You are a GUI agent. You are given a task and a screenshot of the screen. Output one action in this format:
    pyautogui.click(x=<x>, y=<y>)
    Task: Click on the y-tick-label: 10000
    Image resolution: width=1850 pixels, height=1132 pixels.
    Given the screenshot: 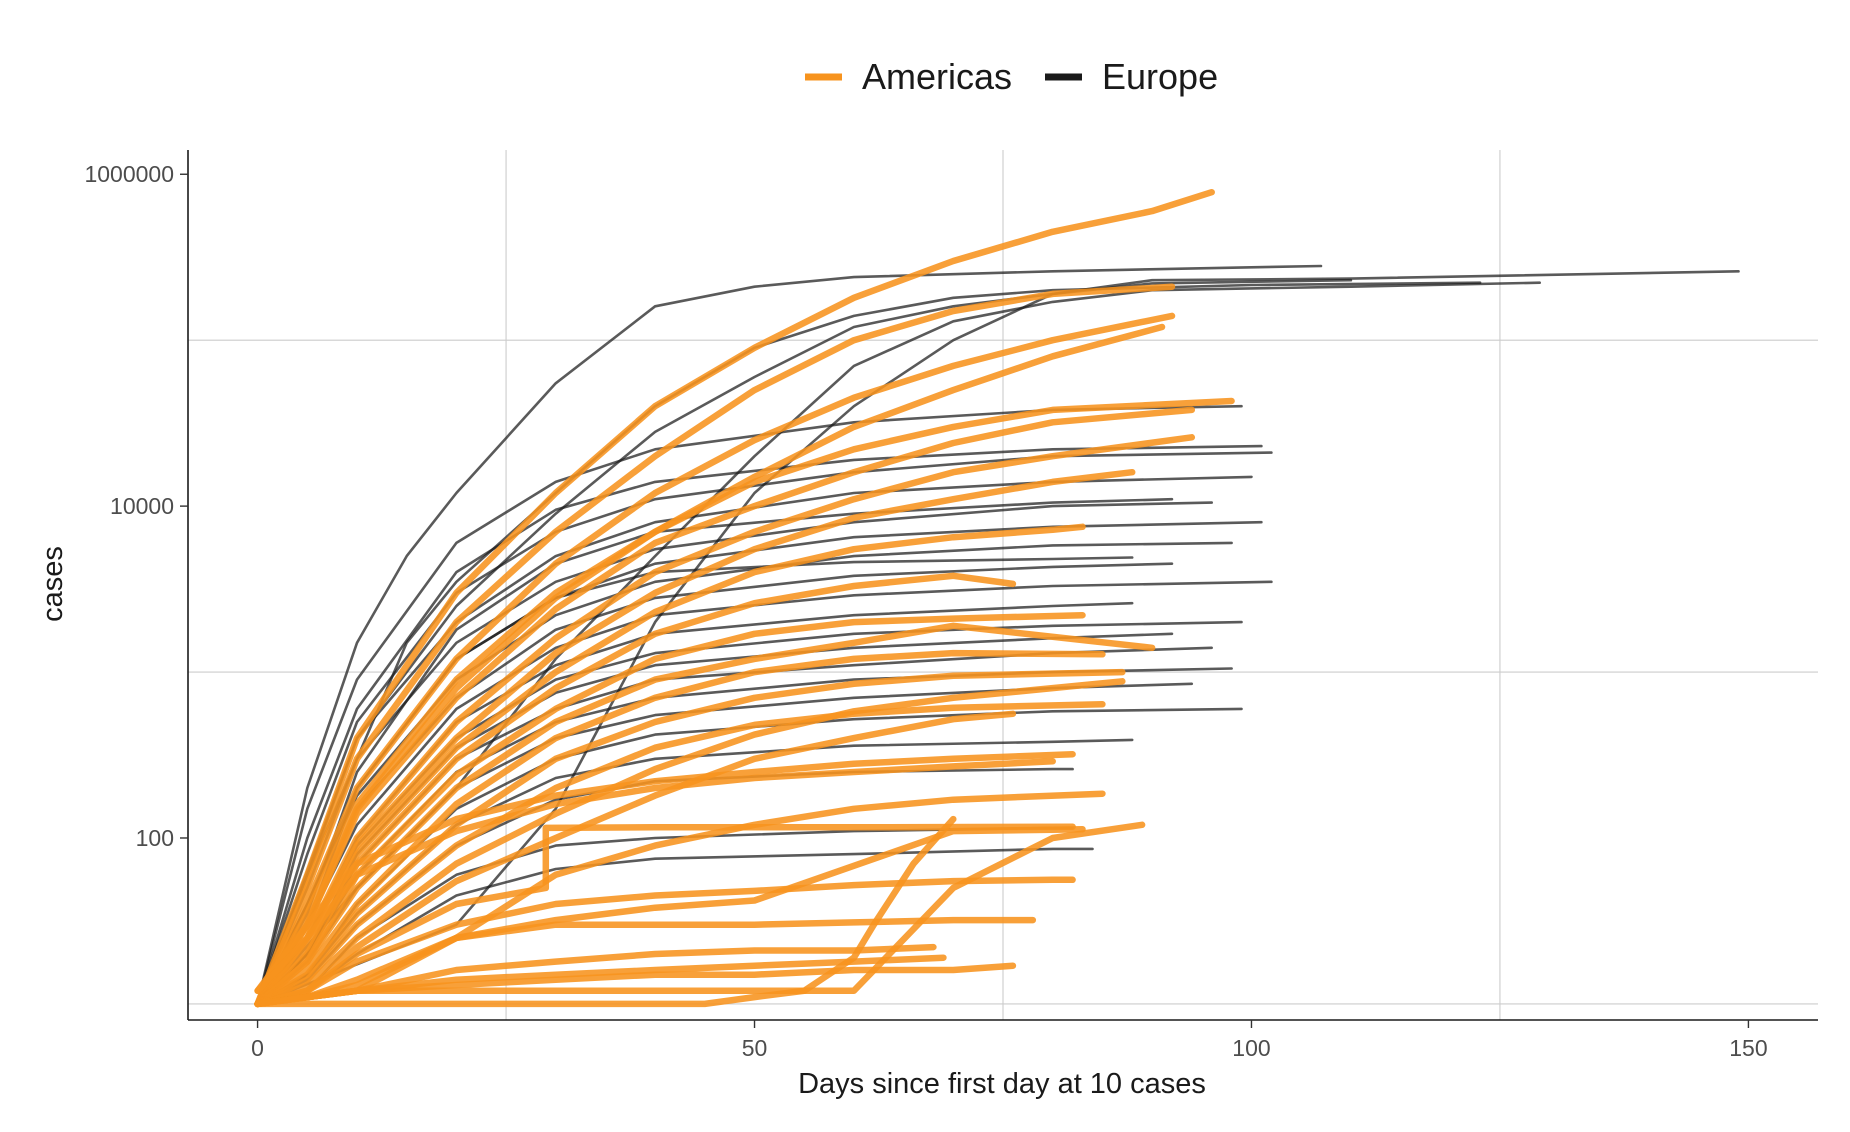 What is the action you would take?
    pyautogui.click(x=142, y=506)
    